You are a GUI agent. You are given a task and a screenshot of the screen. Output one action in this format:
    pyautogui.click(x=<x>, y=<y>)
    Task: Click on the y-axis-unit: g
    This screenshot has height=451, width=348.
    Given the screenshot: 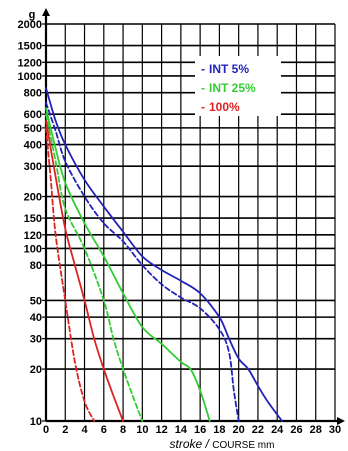 What is the action you would take?
    pyautogui.click(x=32, y=15)
    